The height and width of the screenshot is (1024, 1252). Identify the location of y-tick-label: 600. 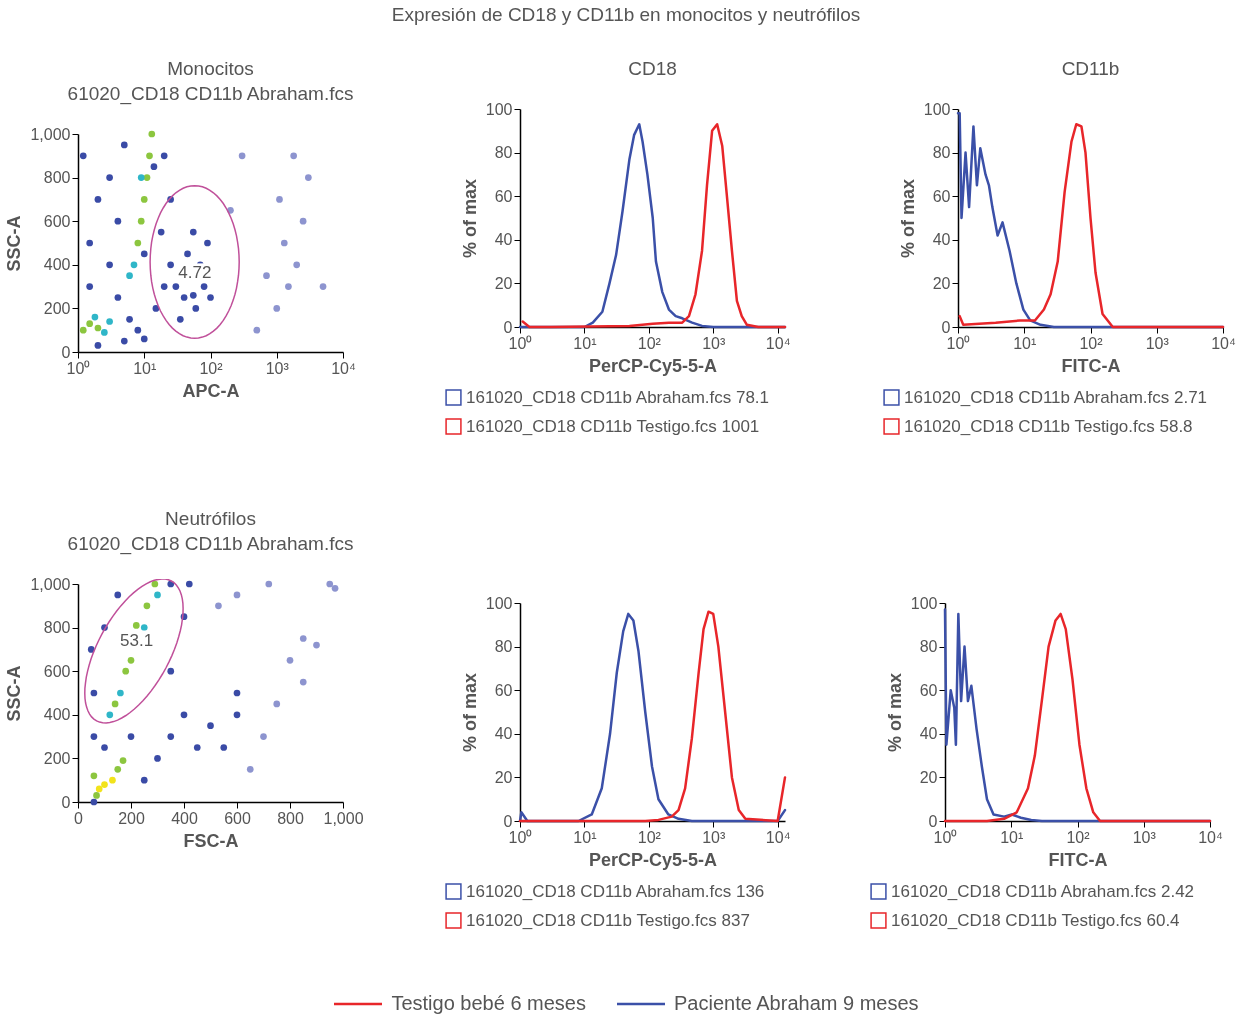
(57, 671).